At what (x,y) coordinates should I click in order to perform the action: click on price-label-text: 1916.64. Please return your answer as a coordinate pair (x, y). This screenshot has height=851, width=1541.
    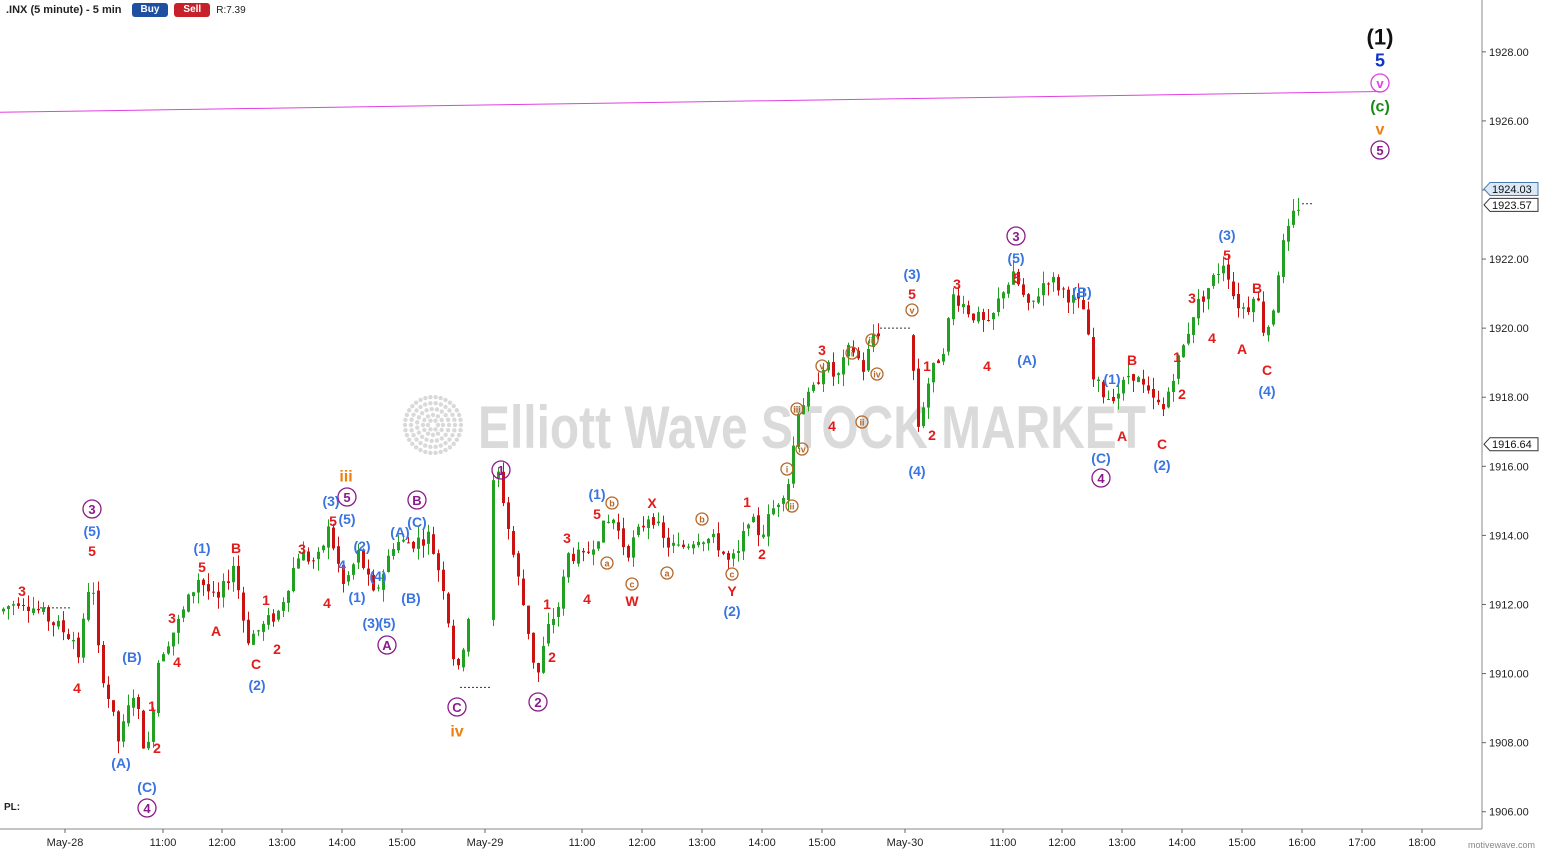
    Looking at the image, I should click on (1512, 445).